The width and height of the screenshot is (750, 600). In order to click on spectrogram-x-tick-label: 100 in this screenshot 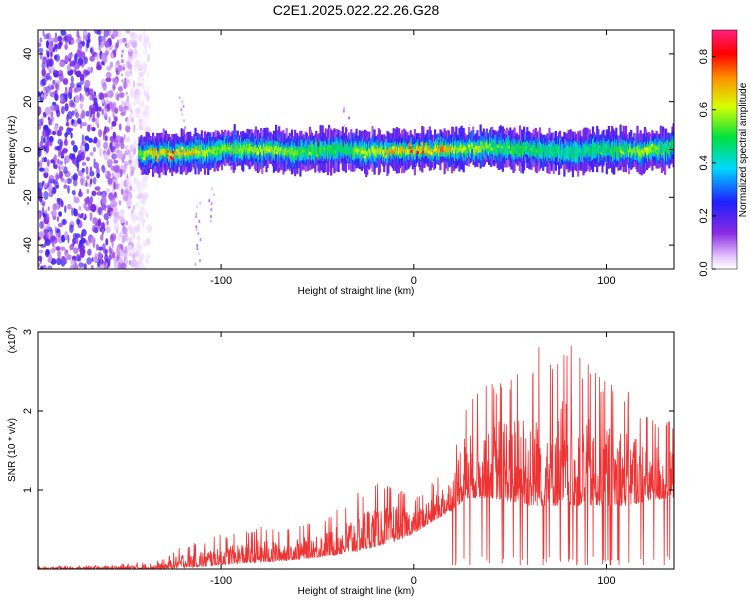, I will do `click(606, 281)`.